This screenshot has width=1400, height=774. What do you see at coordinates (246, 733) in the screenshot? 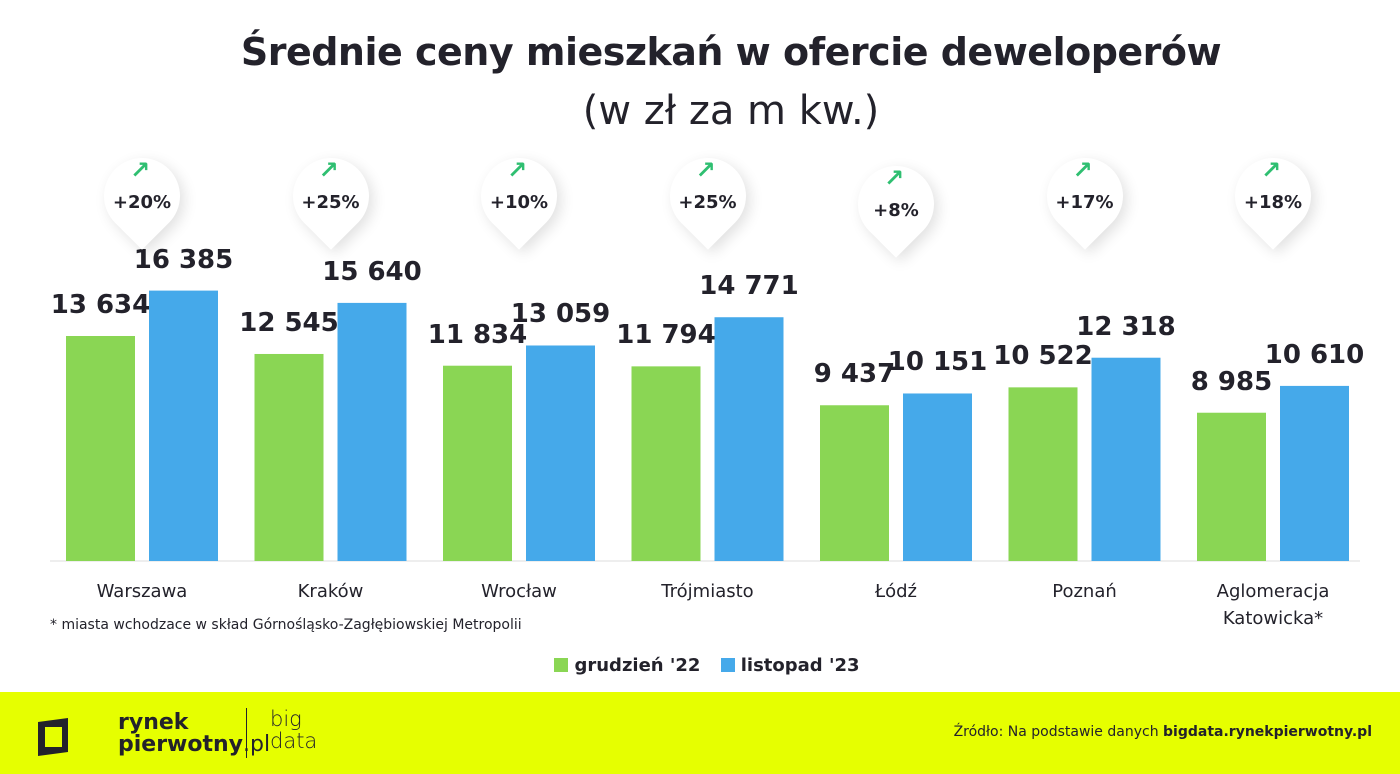
I see `logo-divider` at bounding box center [246, 733].